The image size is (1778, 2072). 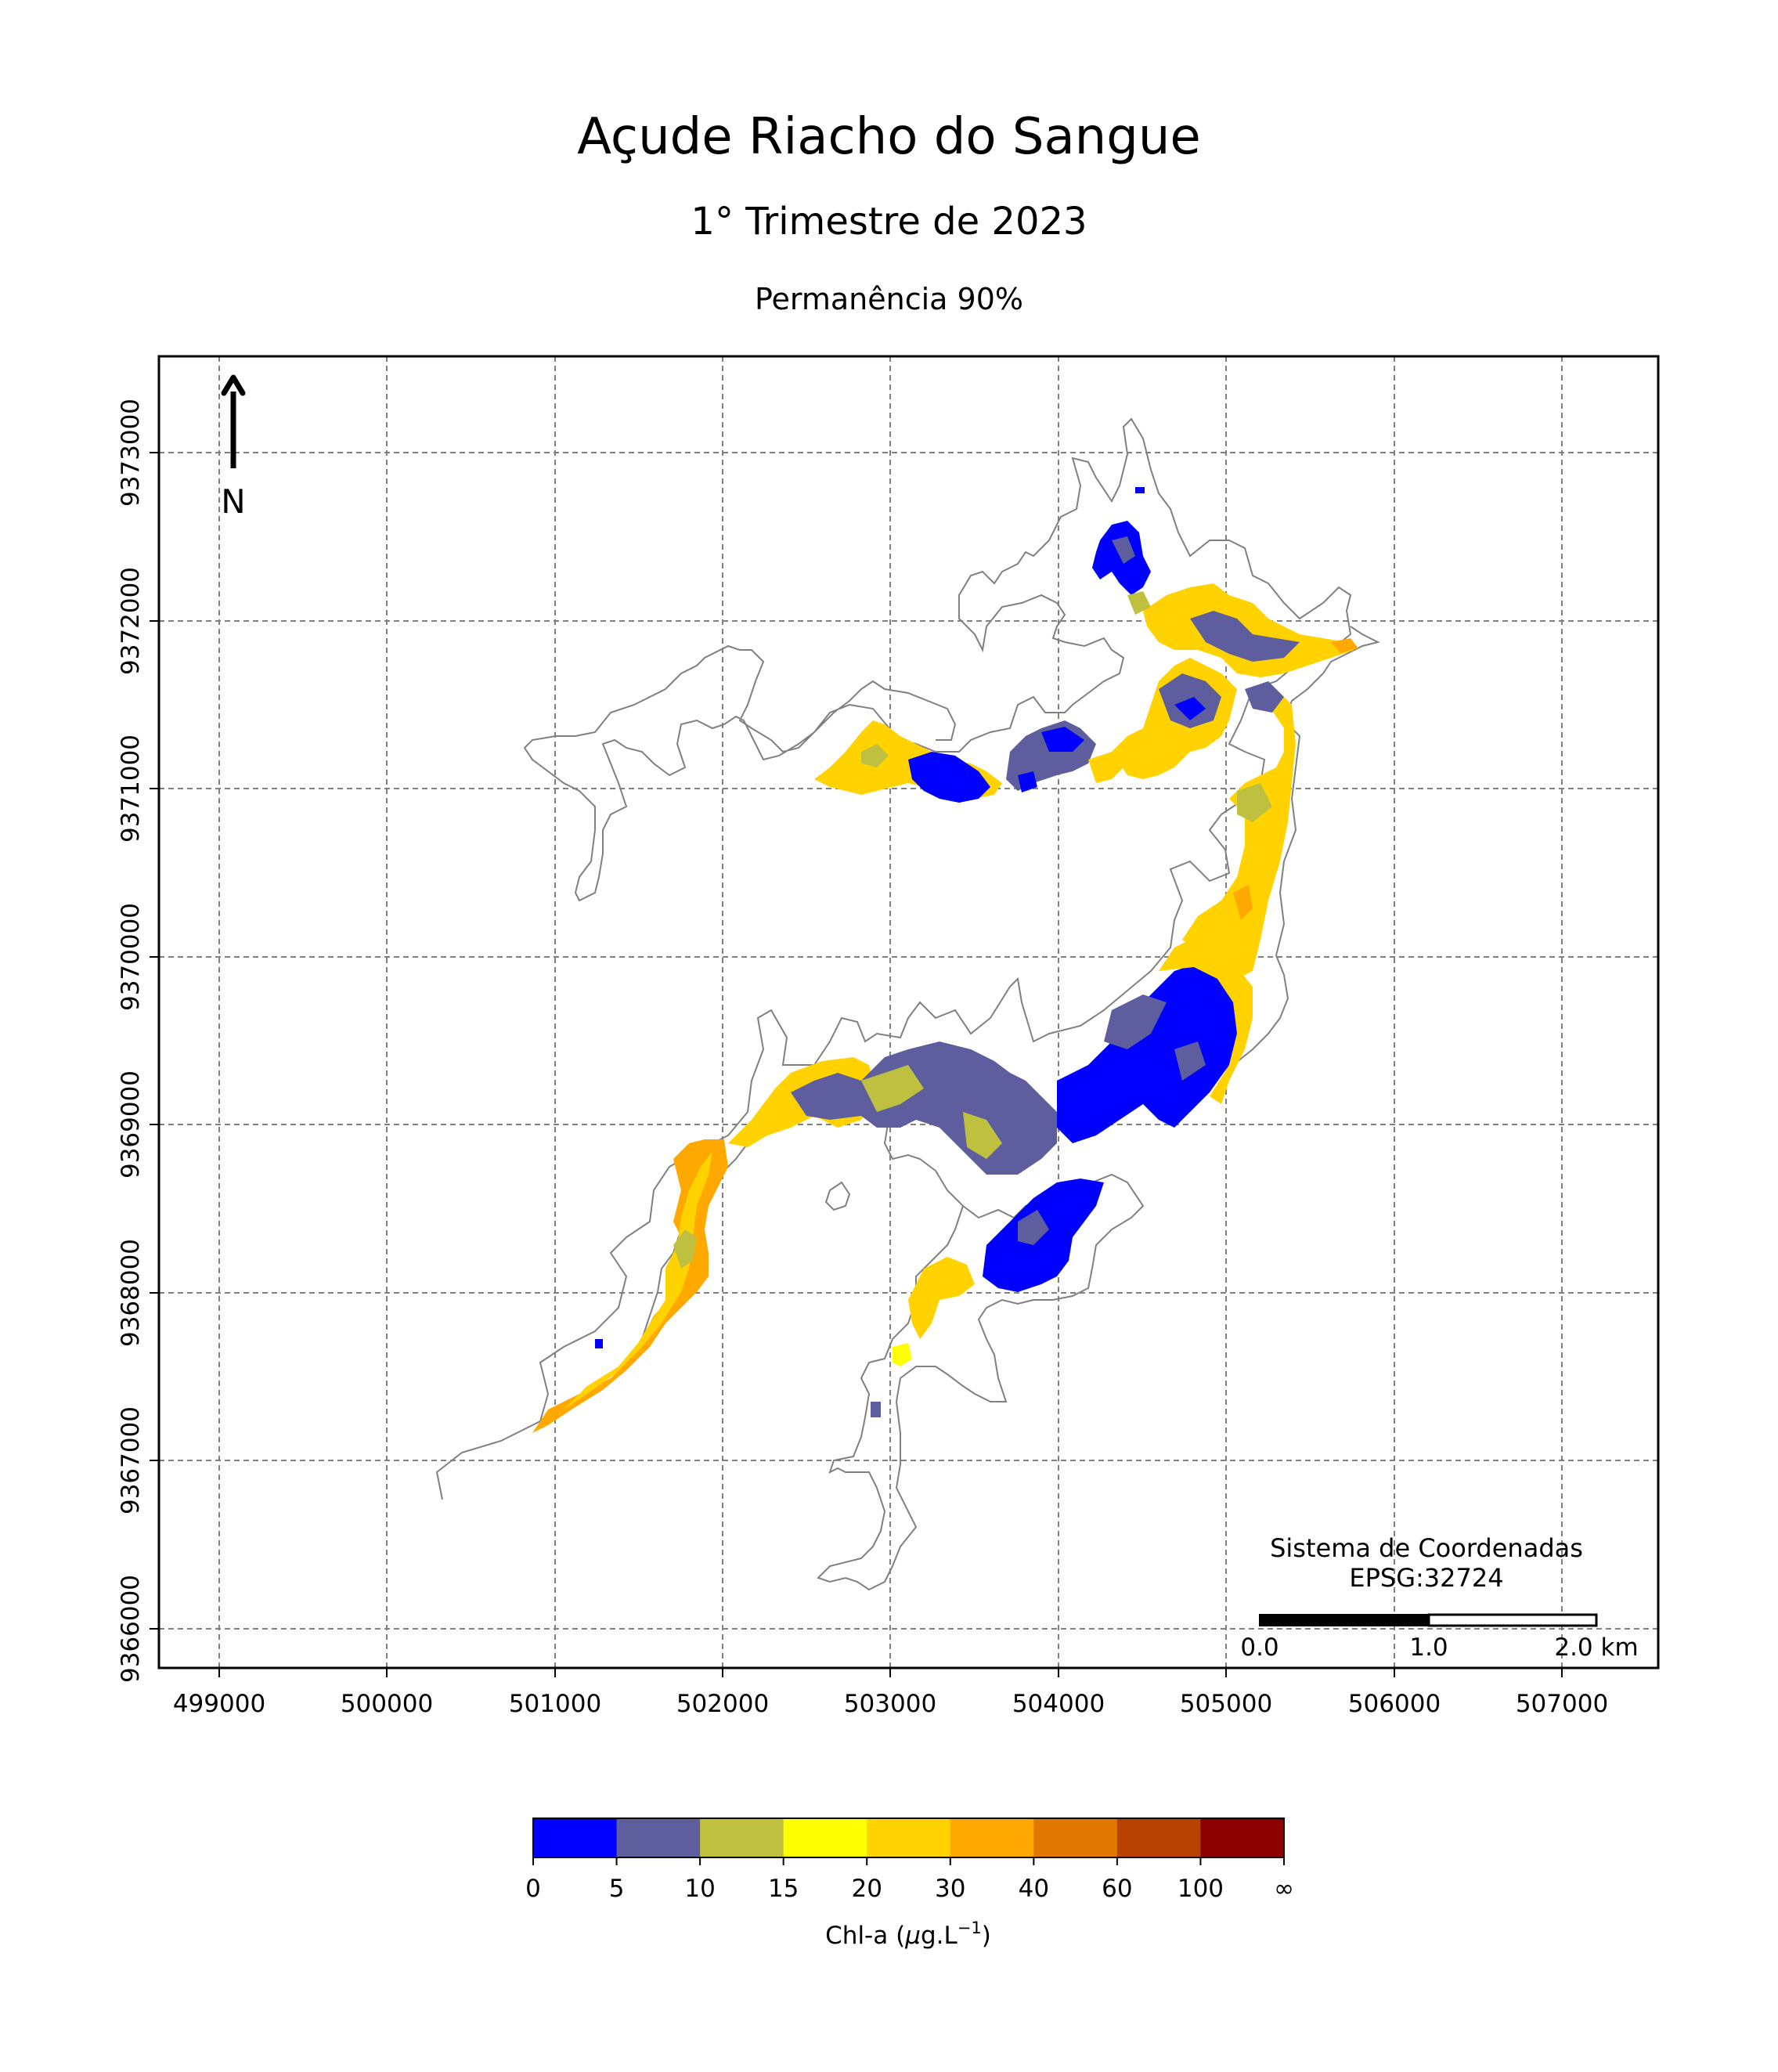 I want to click on scalebar: 0.0 1.0 2.0 km, so click(x=1439, y=1637).